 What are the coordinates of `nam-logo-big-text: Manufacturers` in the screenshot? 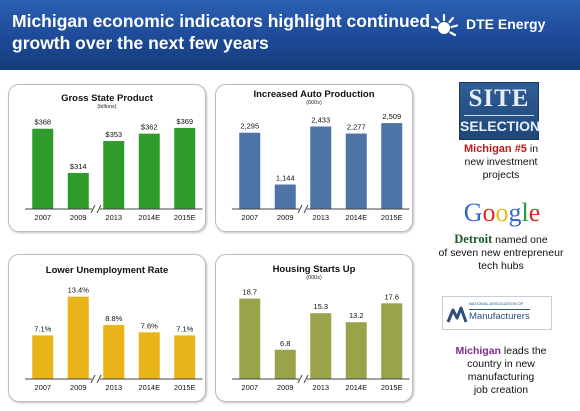 It's located at (499, 315).